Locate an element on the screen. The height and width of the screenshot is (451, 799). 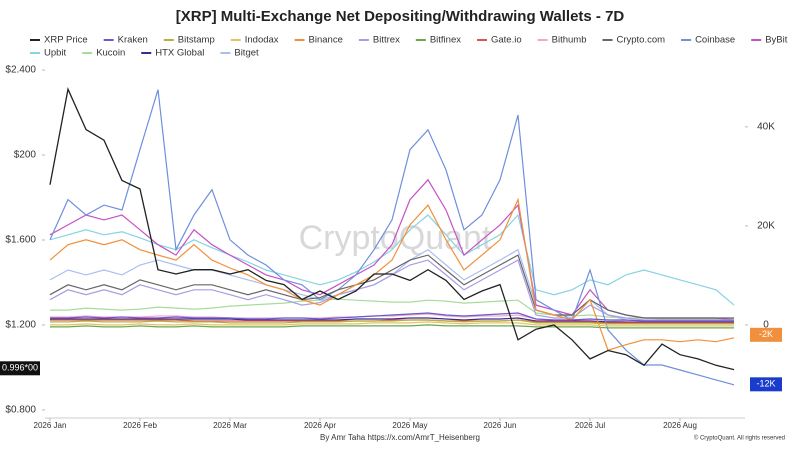
y2-tick-label: 20K is located at coordinates (766, 226).